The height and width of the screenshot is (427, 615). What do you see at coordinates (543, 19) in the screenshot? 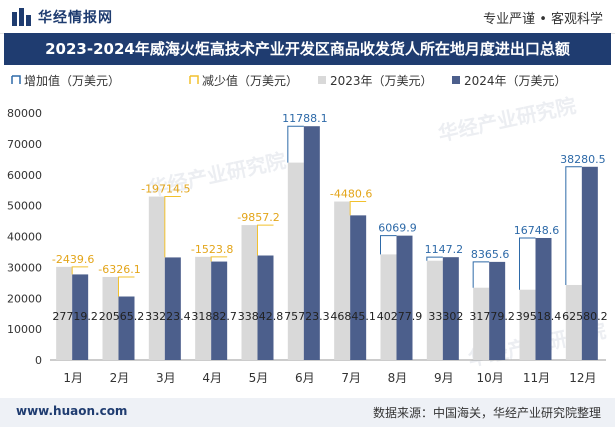
I see `tagline: 专业严谨 • 客观科学` at bounding box center [543, 19].